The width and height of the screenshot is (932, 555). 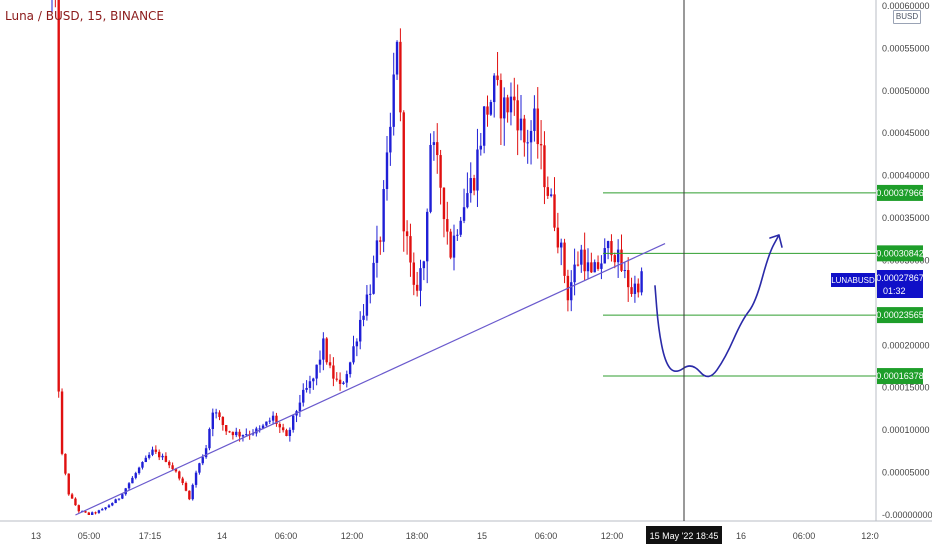 I want to click on crosshair-time-label-bg, so click(x=684, y=535).